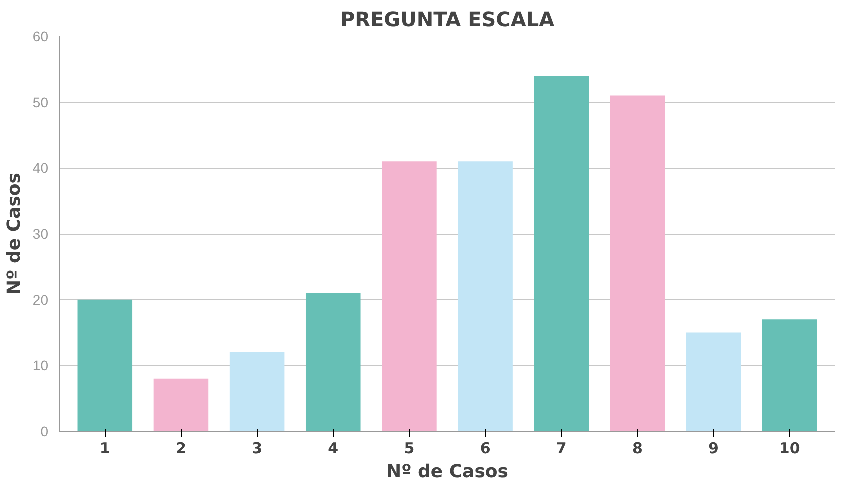  I want to click on y-tick-label: 0, so click(44, 432).